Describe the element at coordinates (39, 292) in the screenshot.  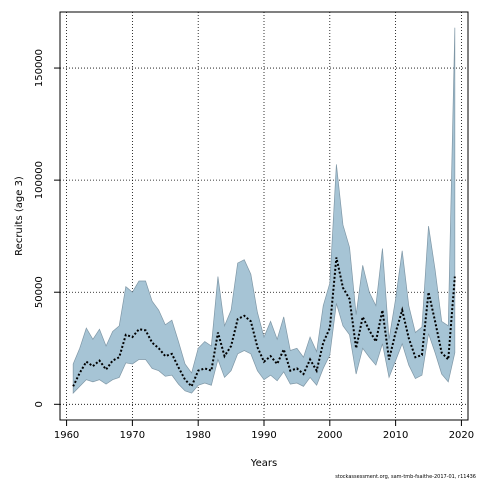
I see `y-tick-label: 50000` at that location.